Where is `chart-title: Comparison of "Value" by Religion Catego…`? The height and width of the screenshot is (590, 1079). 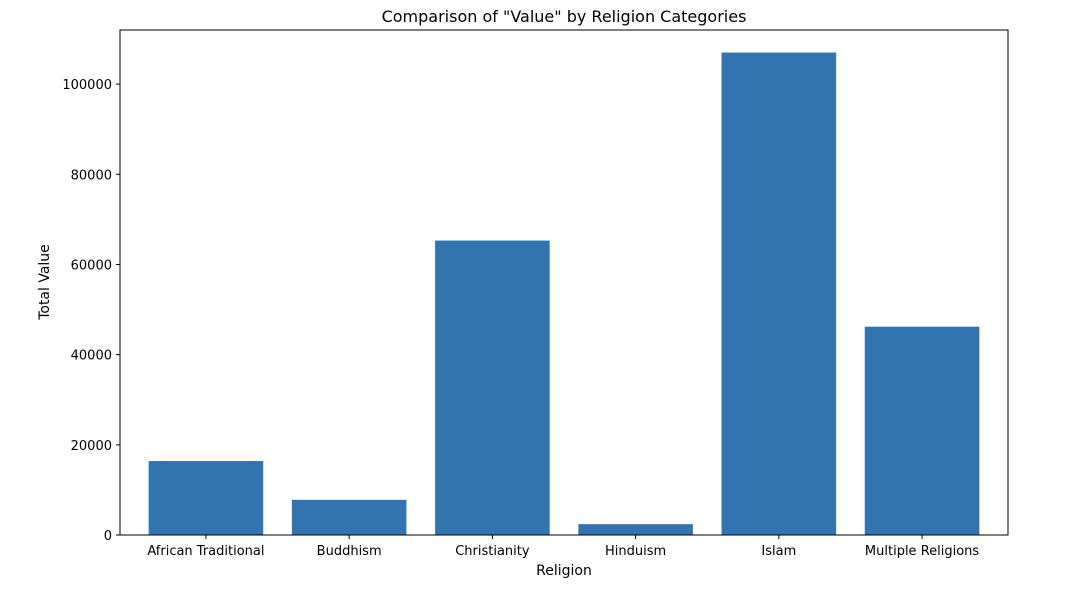
chart-title: Comparison of "Value" by Religion Catego… is located at coordinates (564, 16).